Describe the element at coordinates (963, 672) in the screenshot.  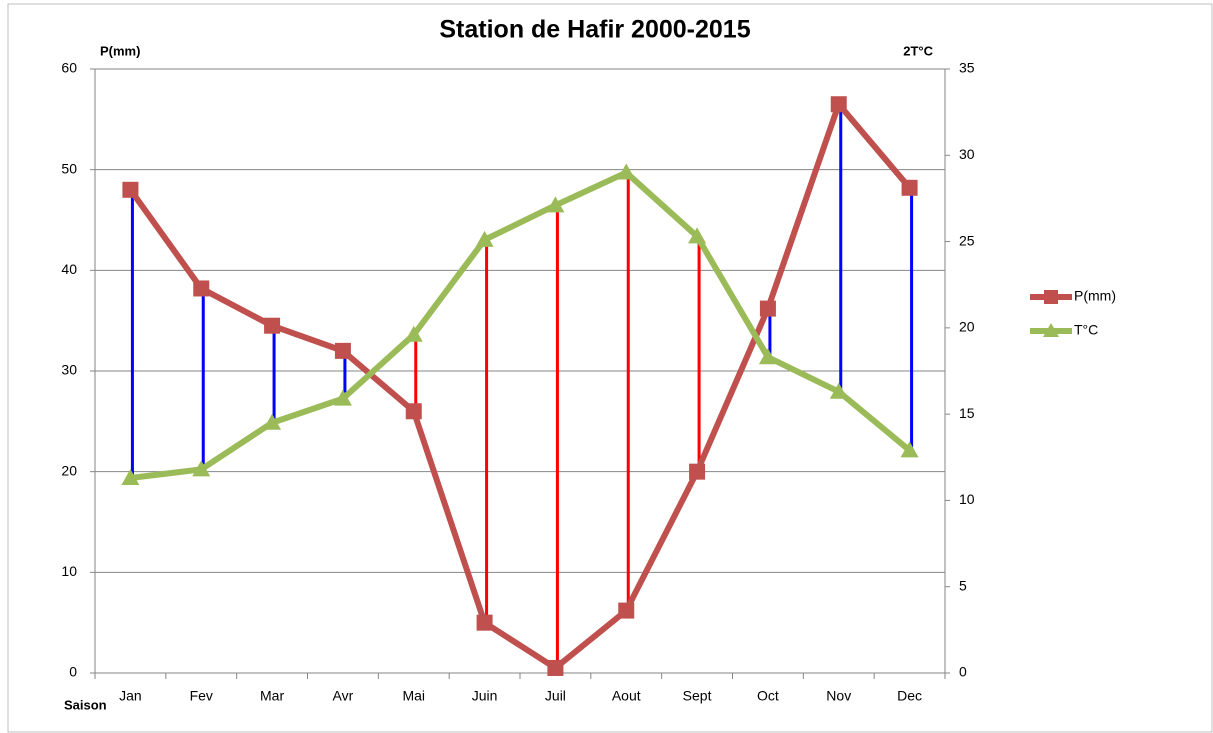
I see `y2-tick-label: 0` at that location.